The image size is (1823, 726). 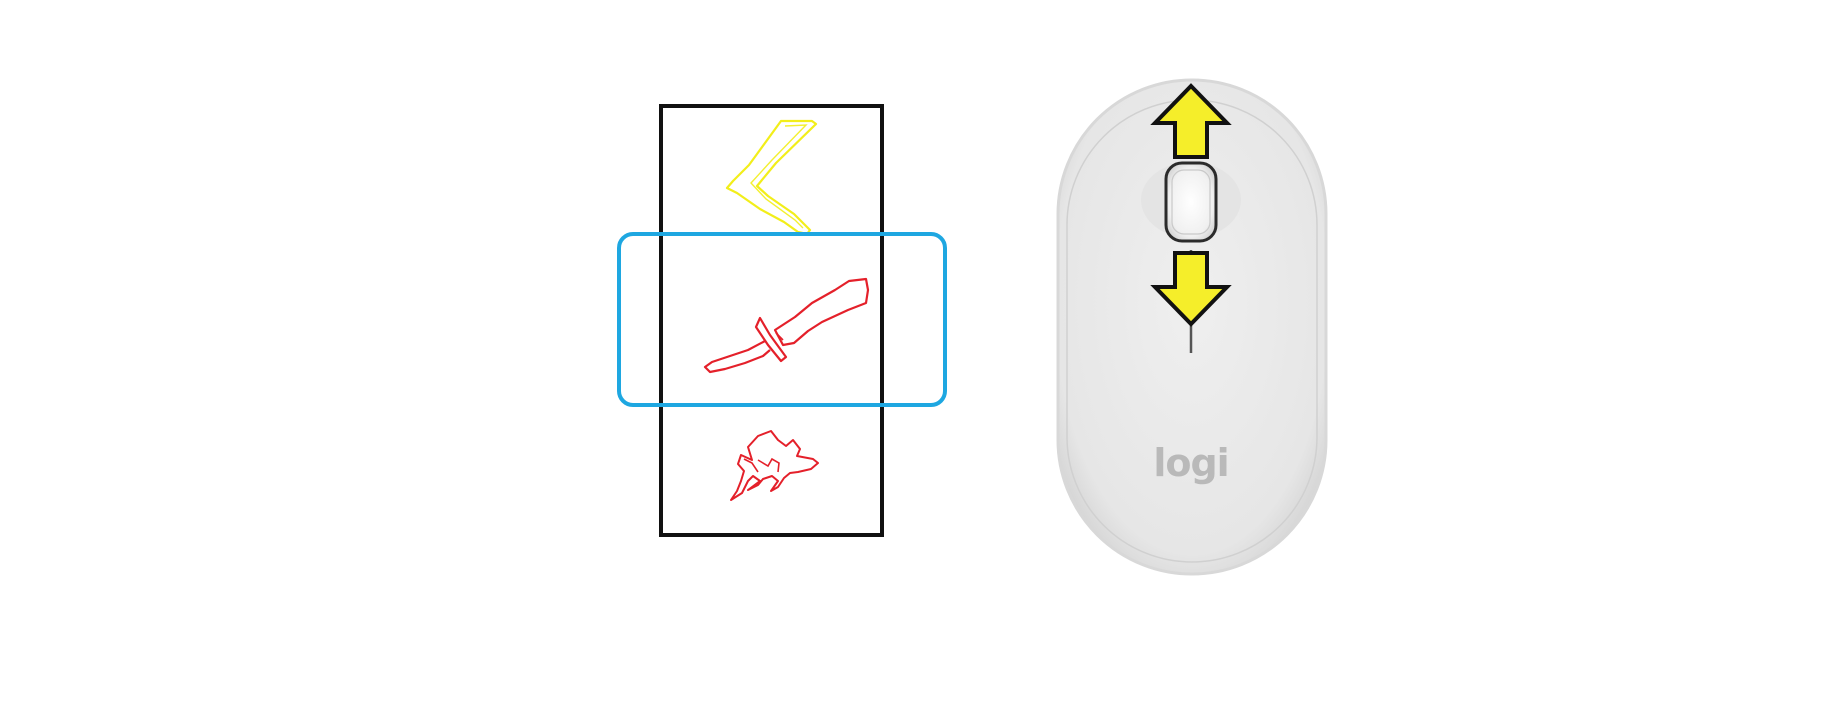 I want to click on hand-icon, so click(x=774, y=465).